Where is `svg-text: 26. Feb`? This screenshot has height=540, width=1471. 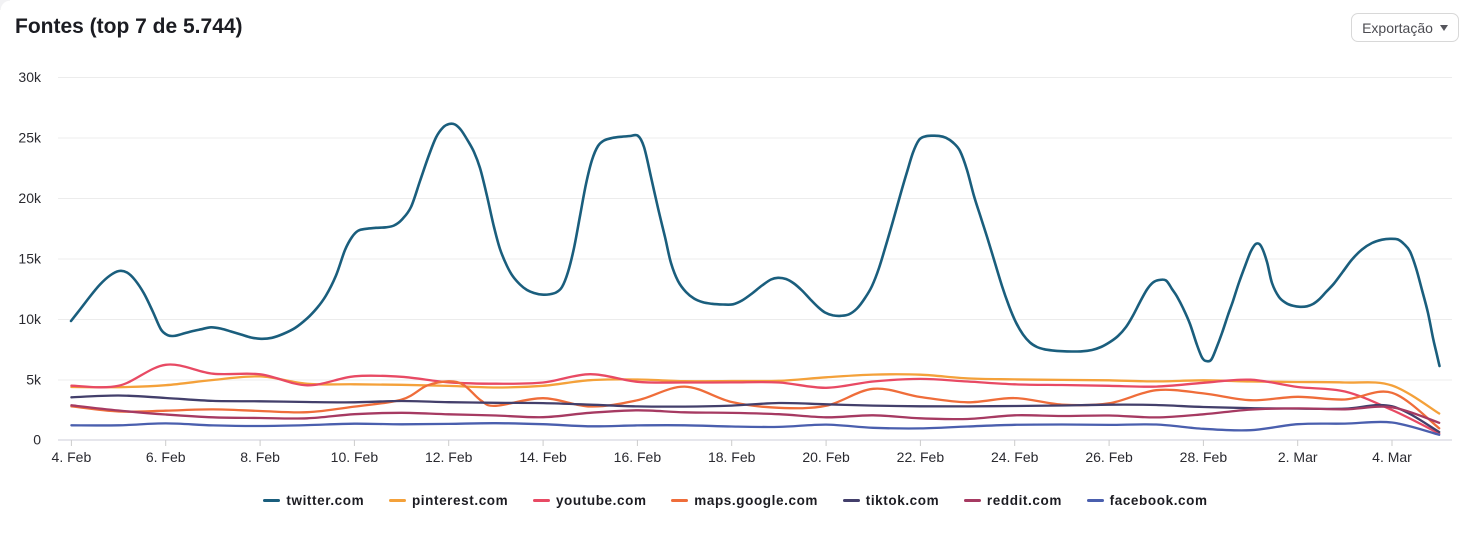 svg-text: 26. Feb is located at coordinates (1109, 457).